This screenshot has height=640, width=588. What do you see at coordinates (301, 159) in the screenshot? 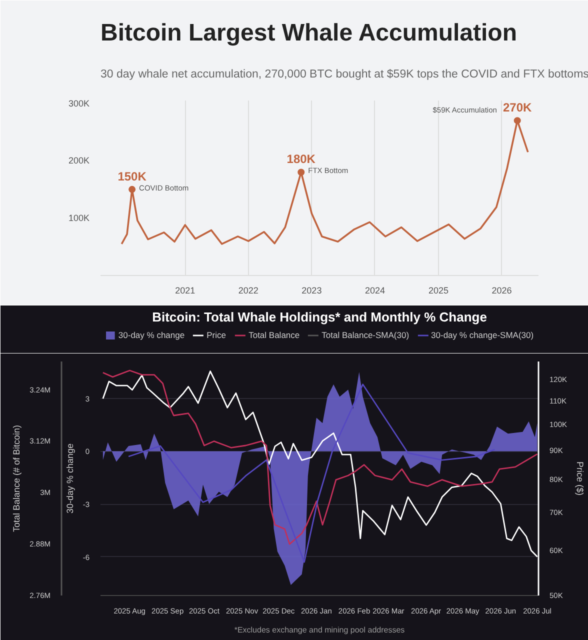
I see `data-label: 180K` at bounding box center [301, 159].